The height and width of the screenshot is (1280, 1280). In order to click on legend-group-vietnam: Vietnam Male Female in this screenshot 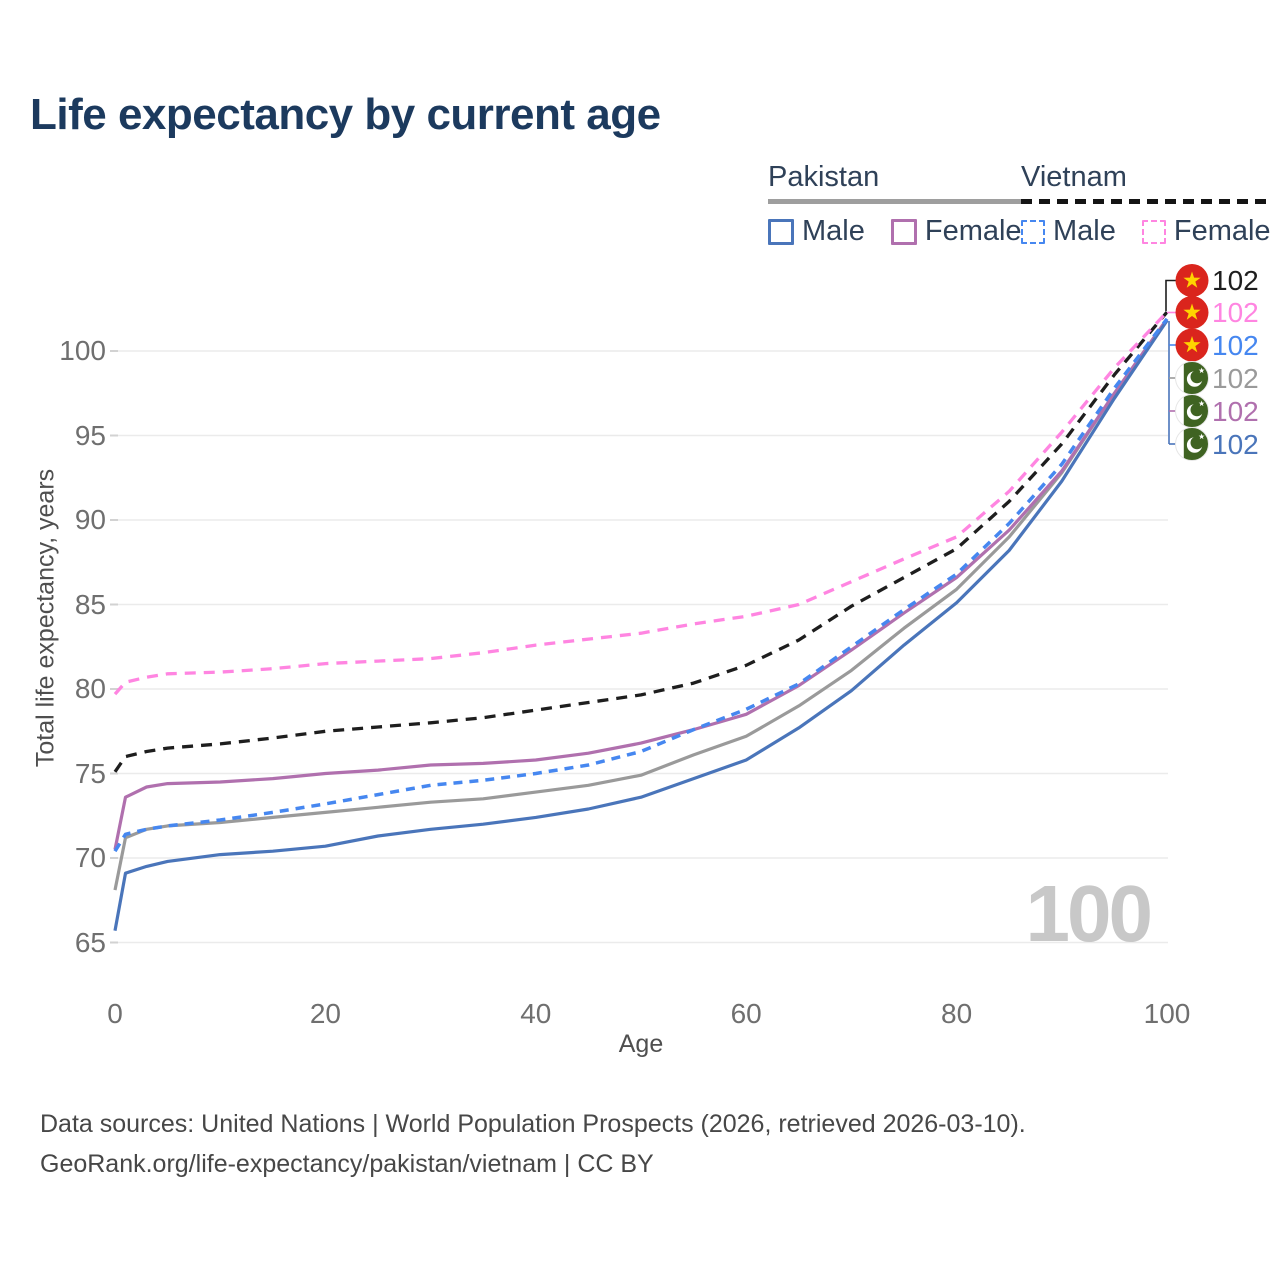, I will do `click(1146, 204)`.